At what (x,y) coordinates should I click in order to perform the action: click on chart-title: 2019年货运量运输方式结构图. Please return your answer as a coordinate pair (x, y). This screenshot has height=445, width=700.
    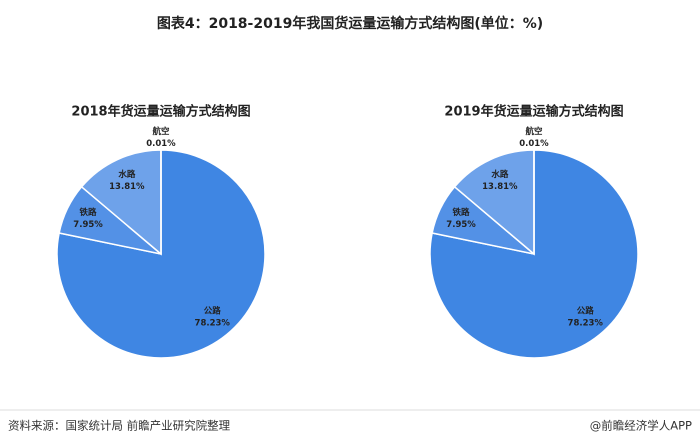
    Looking at the image, I should click on (533, 112).